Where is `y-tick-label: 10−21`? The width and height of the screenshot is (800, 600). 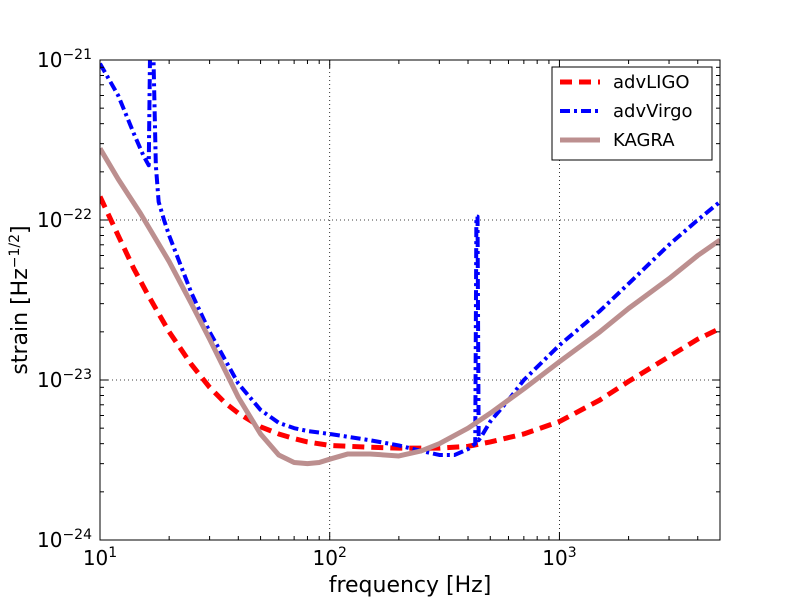 y-tick-label: 10−21 is located at coordinates (64, 59).